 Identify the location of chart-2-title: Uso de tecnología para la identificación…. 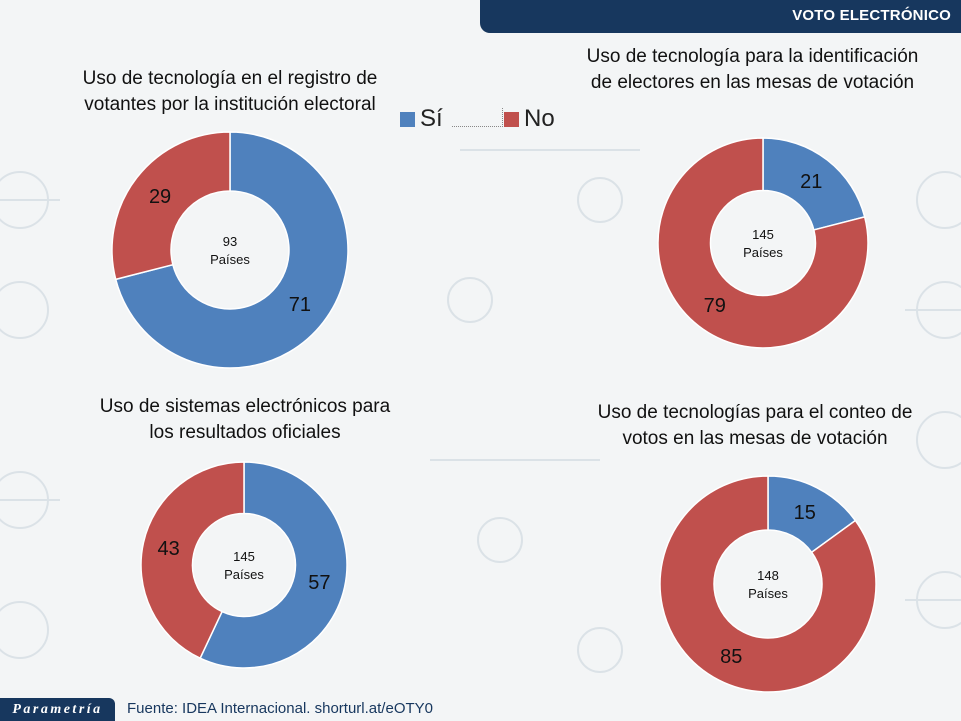
(752, 70).